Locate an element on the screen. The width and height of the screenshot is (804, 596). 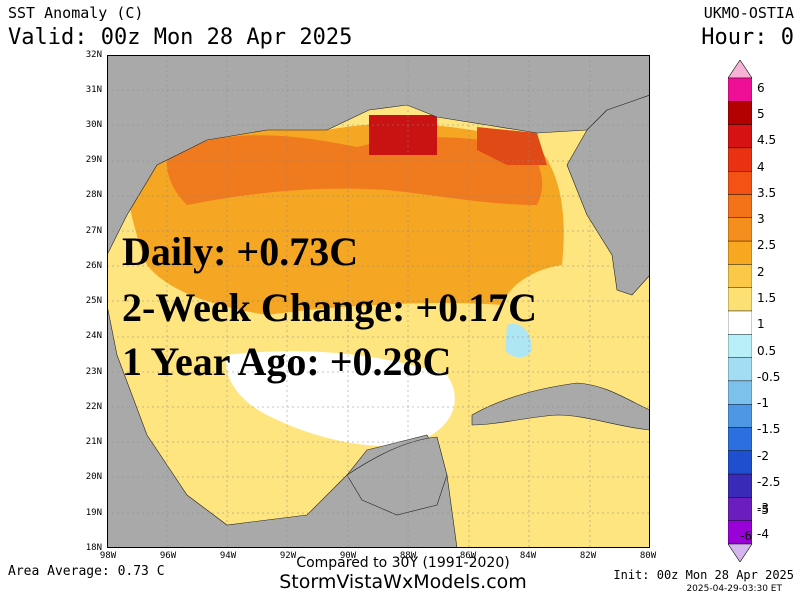
colorbar-top-arrow is located at coordinates (740, 69).